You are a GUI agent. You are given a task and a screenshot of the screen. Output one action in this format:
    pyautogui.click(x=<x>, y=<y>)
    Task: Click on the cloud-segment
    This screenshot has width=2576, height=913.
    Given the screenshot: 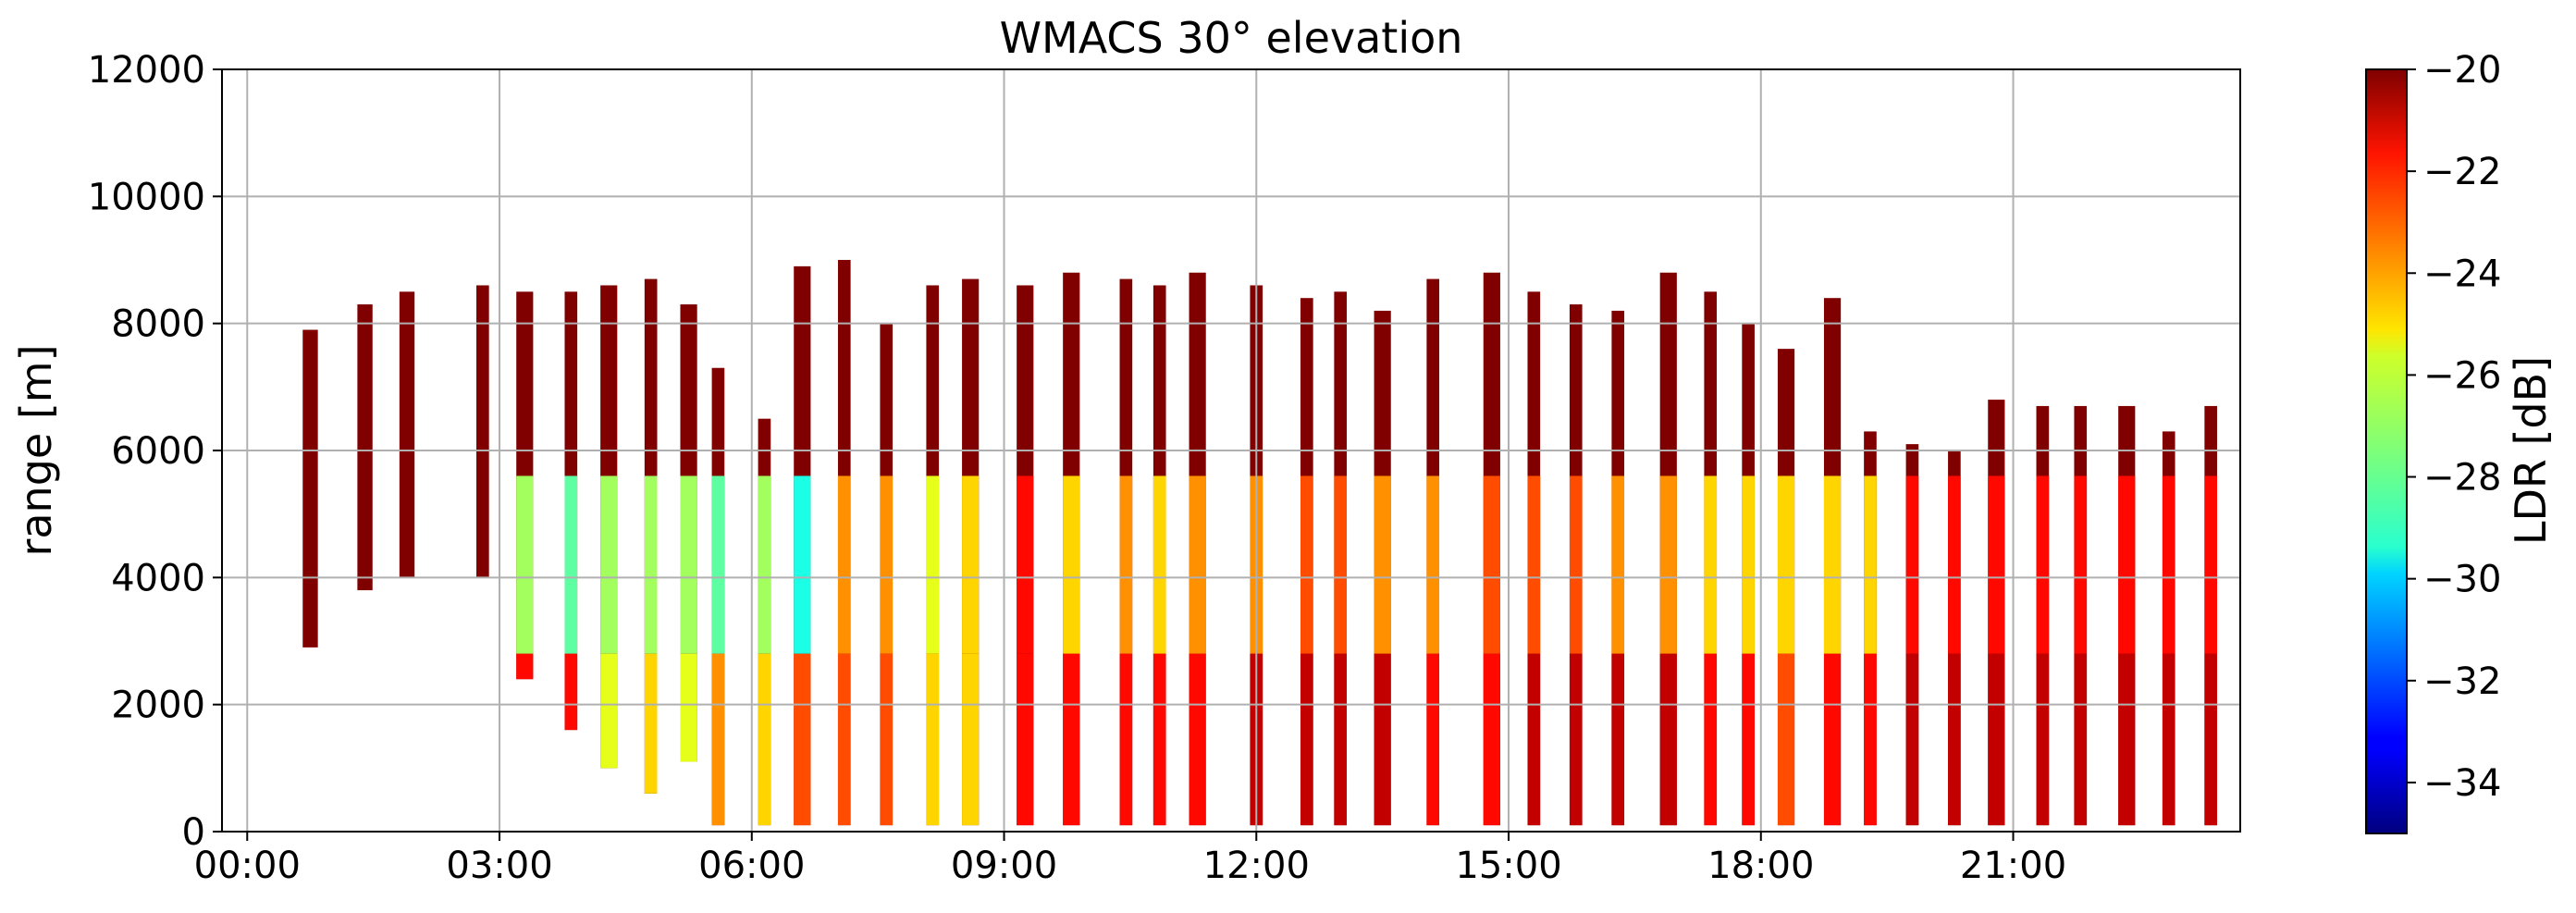 What is the action you would take?
    pyautogui.click(x=365, y=447)
    